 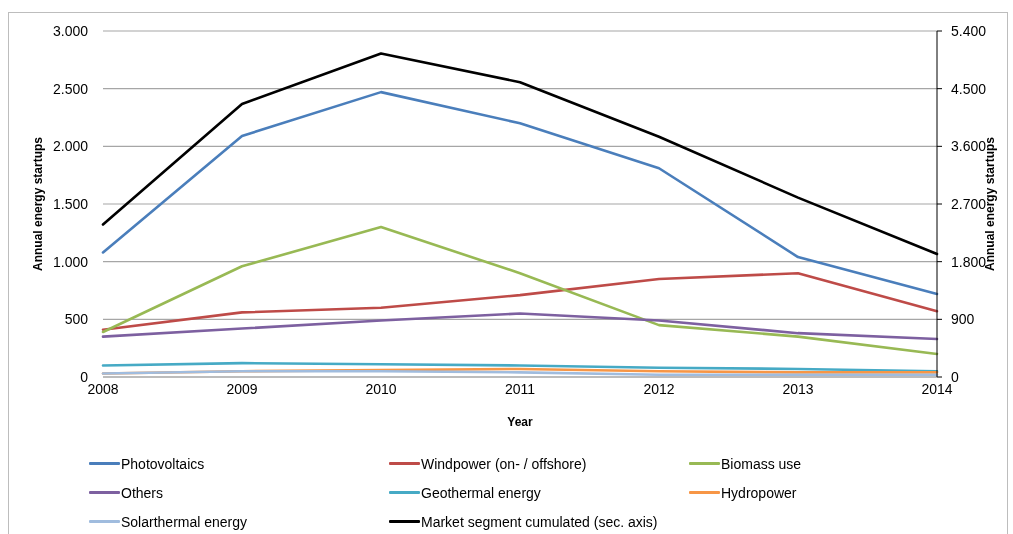 What do you see at coordinates (84, 376) in the screenshot?
I see `y-tick-label: 0` at bounding box center [84, 376].